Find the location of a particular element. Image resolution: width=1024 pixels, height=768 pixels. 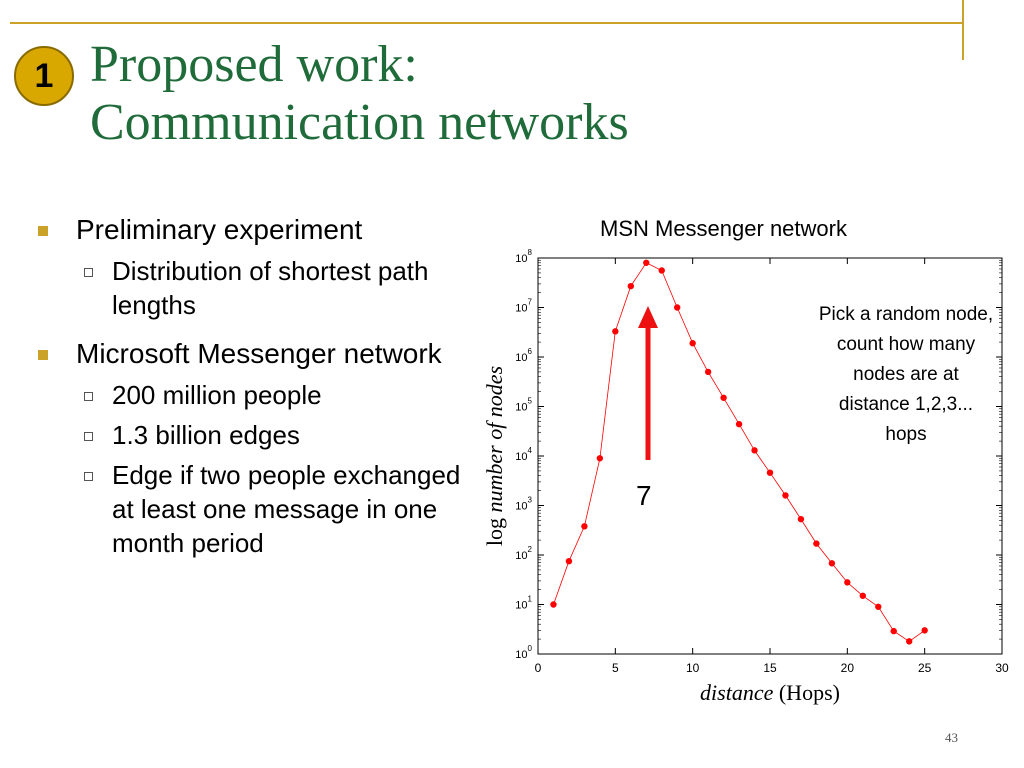

sub-bullet-item: 200 million people is located at coordinates (259, 395).